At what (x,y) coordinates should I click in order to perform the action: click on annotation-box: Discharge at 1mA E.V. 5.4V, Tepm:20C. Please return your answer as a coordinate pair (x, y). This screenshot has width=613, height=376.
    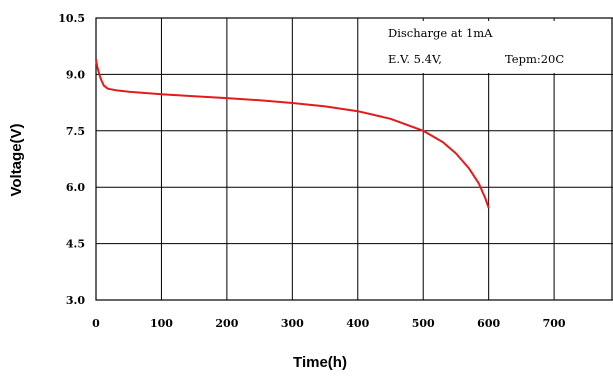
    Looking at the image, I should click on (488, 47).